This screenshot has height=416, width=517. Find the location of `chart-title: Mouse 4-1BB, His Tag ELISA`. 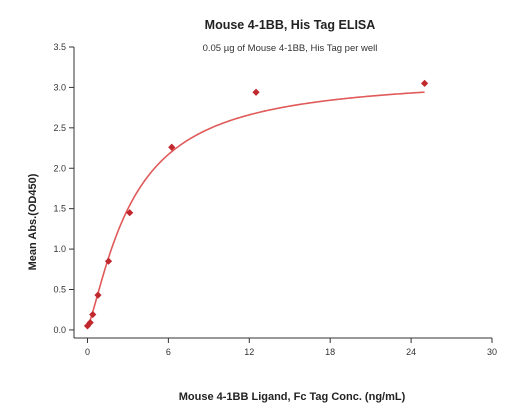

chart-title: Mouse 4-1BB, His Tag ELISA is located at coordinates (290, 25).